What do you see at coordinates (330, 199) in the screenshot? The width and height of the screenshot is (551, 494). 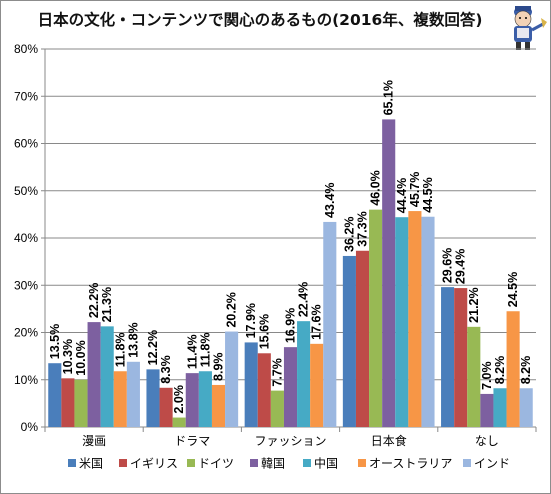 I see `data-label: 43.4%` at bounding box center [330, 199].